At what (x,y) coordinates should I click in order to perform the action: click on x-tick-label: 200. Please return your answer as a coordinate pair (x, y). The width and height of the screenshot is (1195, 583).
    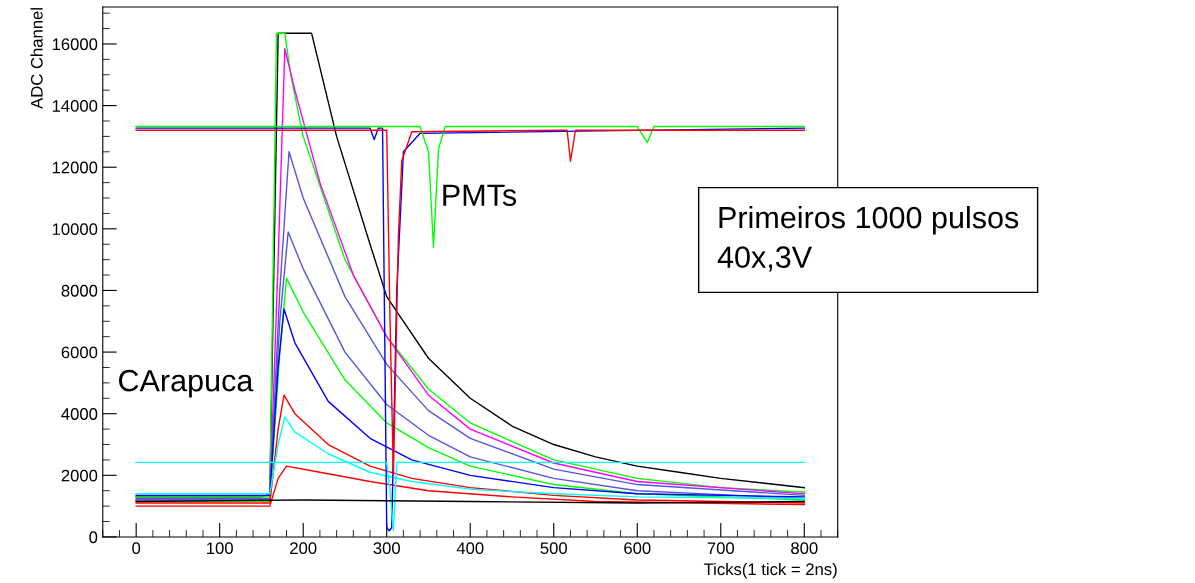
    Looking at the image, I should click on (303, 548).